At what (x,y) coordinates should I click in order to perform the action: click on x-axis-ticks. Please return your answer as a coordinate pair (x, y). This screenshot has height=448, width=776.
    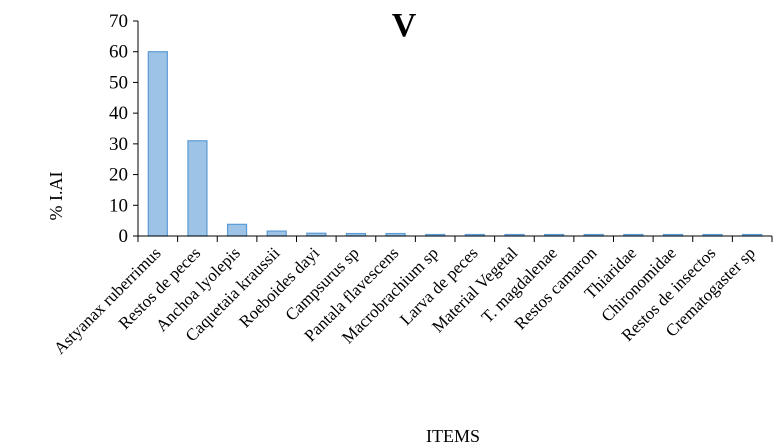
    Looking at the image, I should click on (455, 239).